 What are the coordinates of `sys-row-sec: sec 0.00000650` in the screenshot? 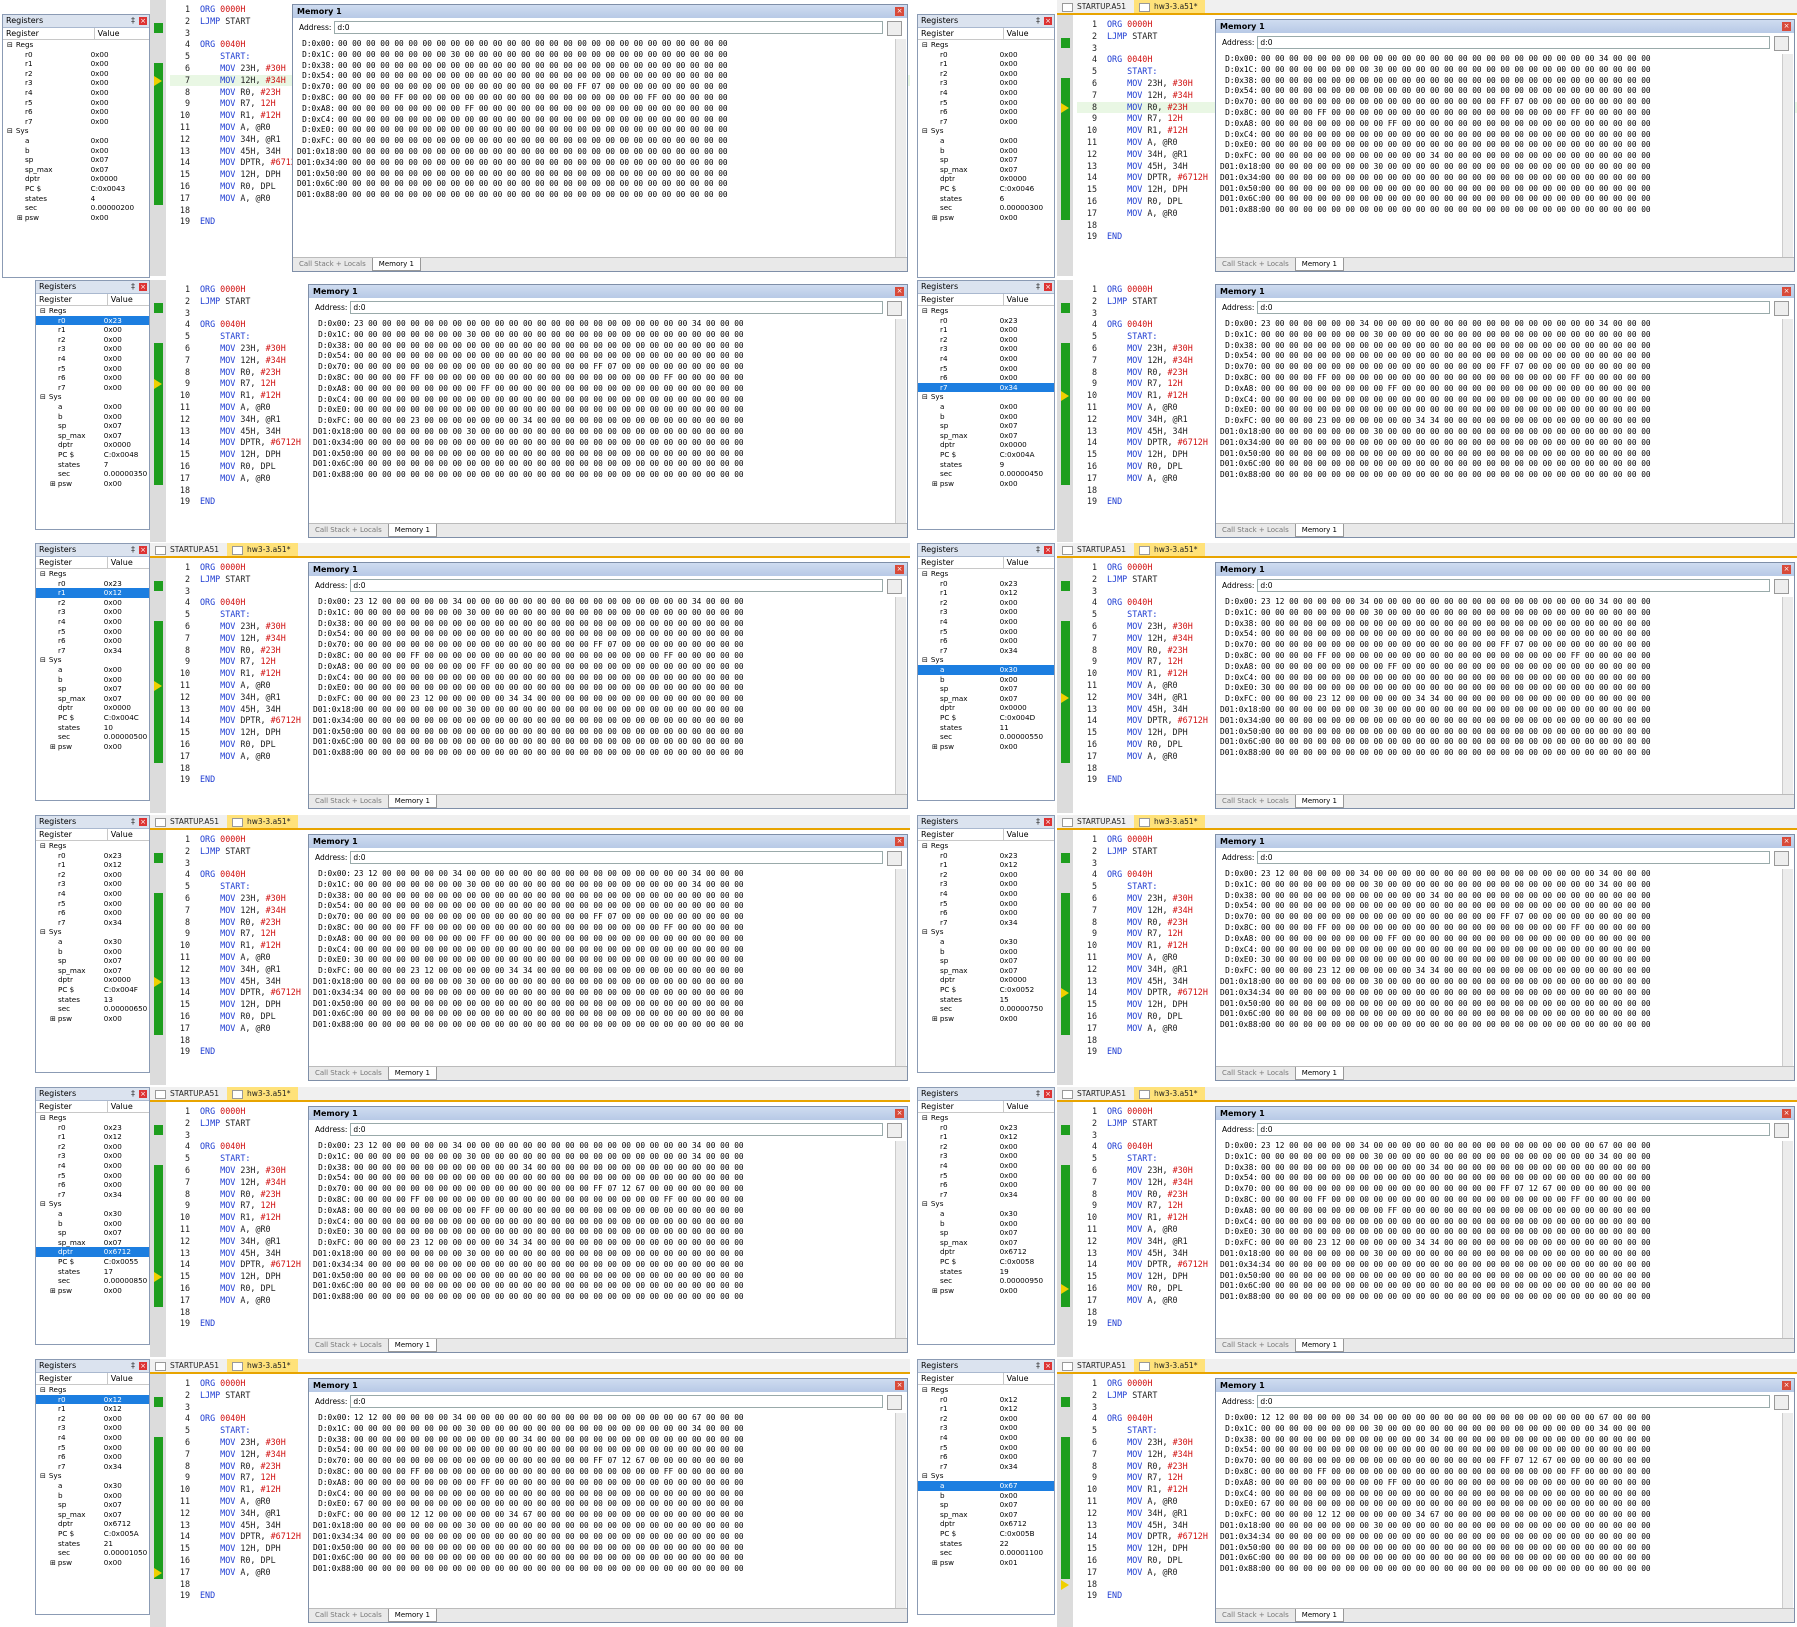 It's located at (92, 1009).